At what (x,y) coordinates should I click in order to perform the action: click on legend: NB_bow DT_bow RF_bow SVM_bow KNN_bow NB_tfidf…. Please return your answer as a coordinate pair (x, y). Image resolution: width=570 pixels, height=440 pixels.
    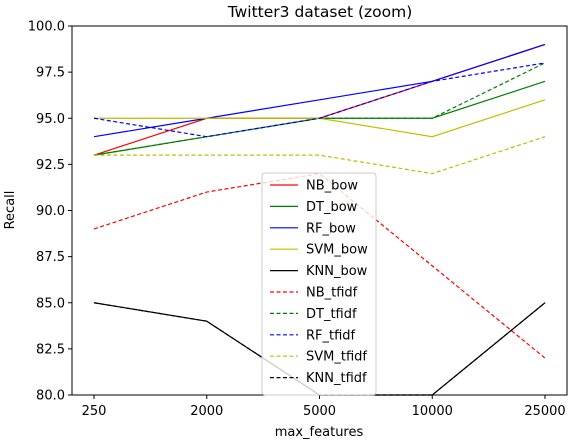
    Looking at the image, I should click on (319, 284).